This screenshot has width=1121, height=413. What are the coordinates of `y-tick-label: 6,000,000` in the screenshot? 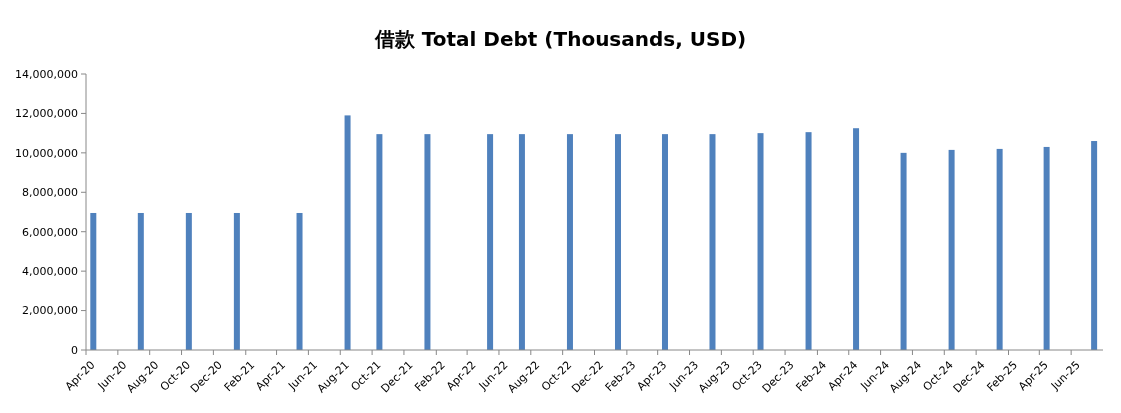 It's located at (50, 232).